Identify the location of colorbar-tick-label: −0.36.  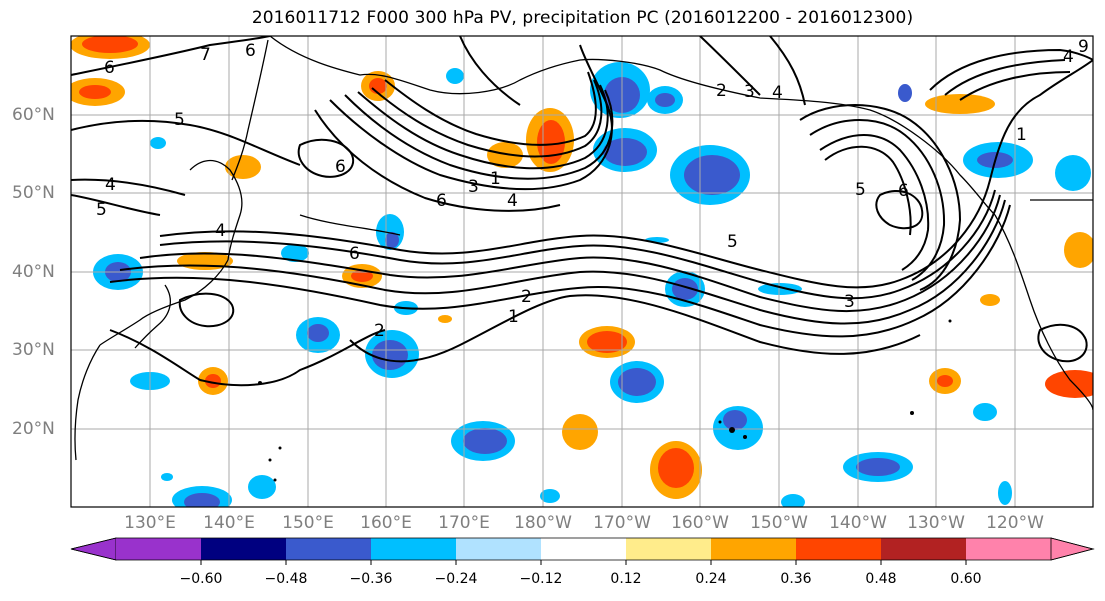
(371, 579).